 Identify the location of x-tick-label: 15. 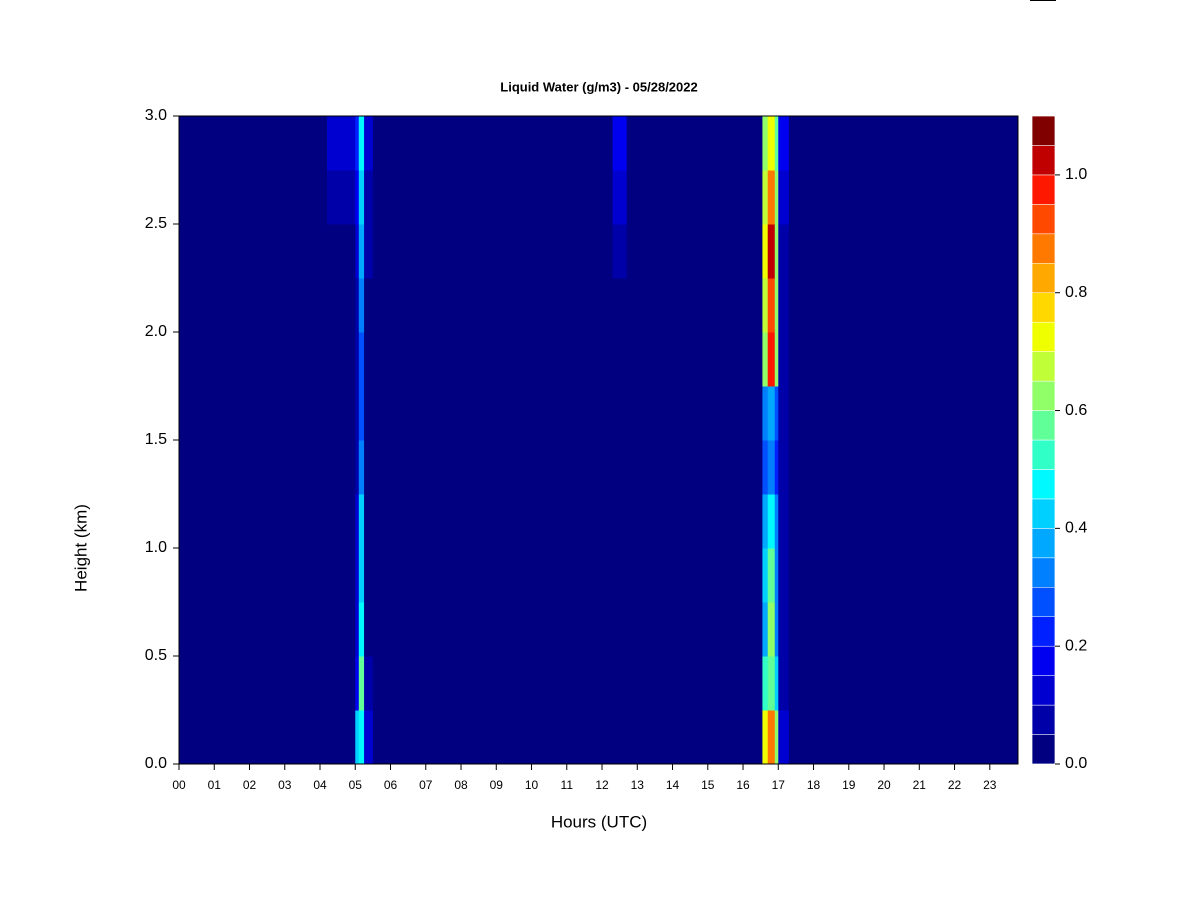
(708, 785).